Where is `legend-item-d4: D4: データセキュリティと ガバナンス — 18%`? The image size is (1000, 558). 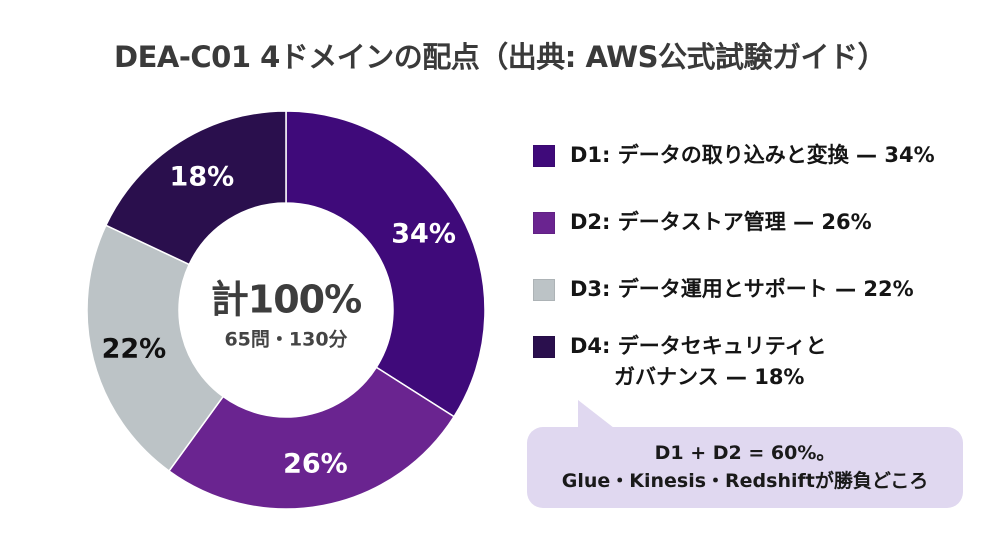
legend-item-d4: D4: データセキュリティと ガバナンス — 18% is located at coordinates (680, 362).